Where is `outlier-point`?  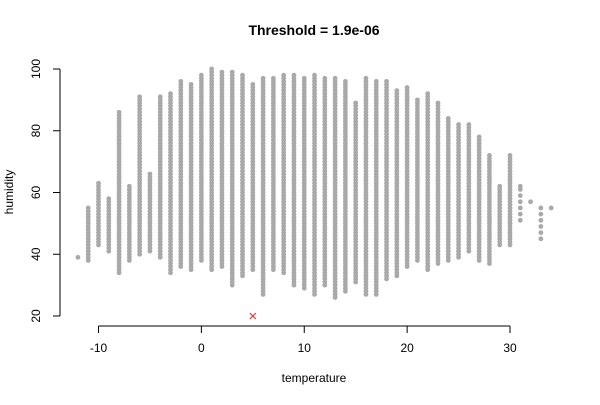
outlier-point is located at coordinates (253, 316).